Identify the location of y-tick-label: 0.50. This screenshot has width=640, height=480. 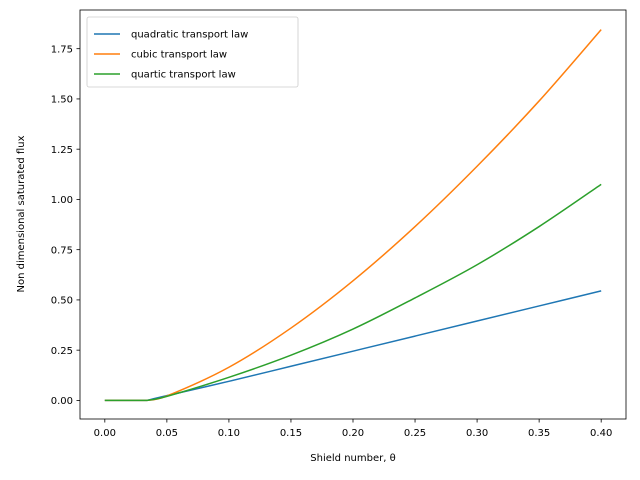
(62, 301).